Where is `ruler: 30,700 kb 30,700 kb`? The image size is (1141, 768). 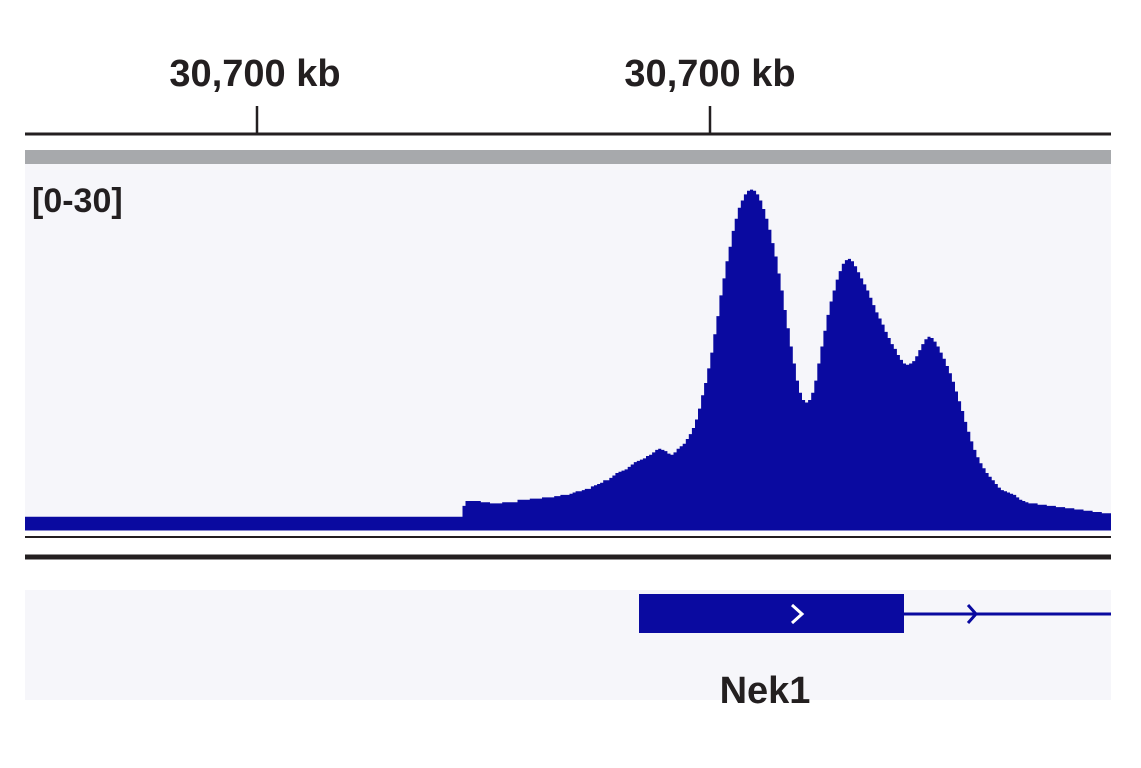 ruler: 30,700 kb 30,700 kb is located at coordinates (568, 94).